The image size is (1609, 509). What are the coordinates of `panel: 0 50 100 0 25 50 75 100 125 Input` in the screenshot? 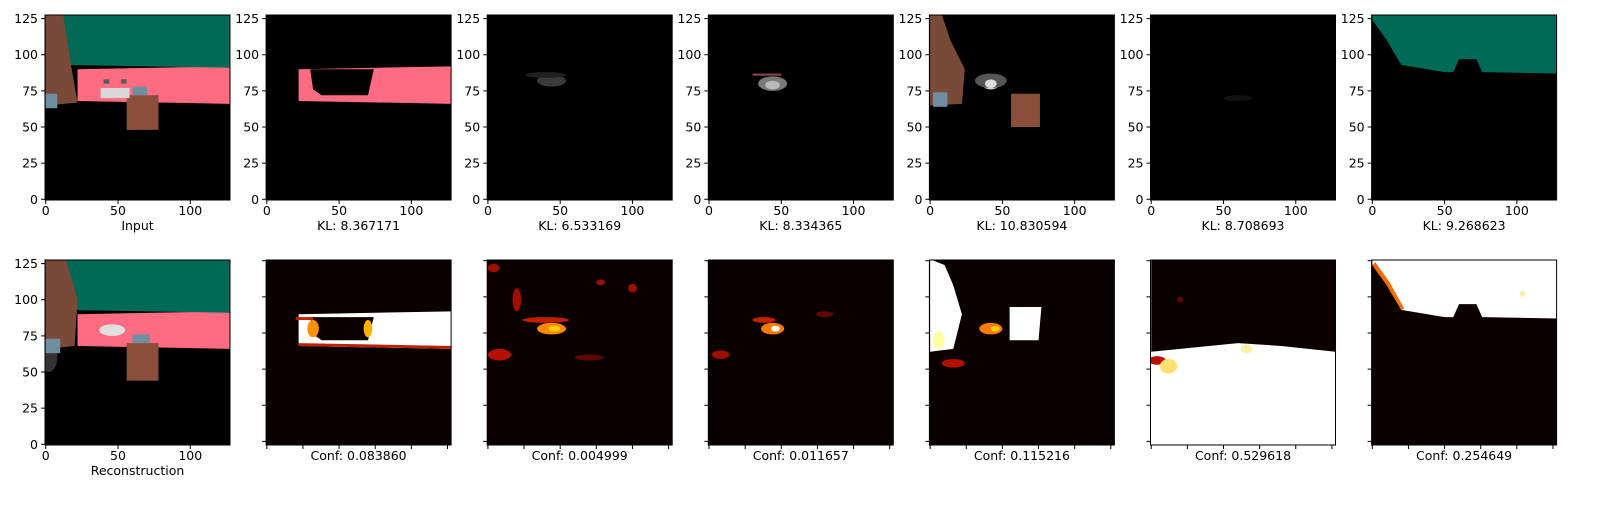 It's located at (122, 122).